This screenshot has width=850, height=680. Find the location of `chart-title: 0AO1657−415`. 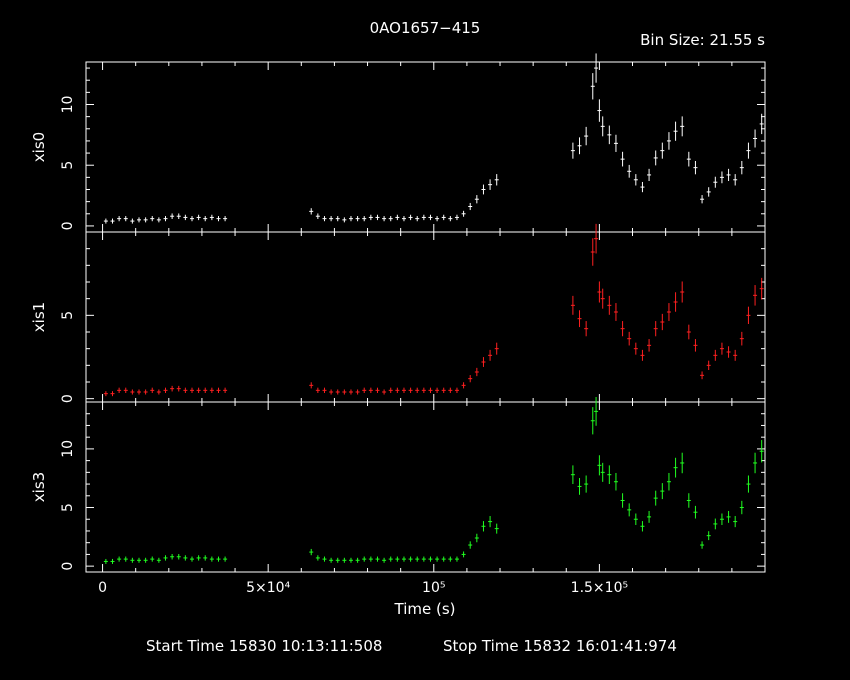

chart-title: 0AO1657−415 is located at coordinates (425, 28).